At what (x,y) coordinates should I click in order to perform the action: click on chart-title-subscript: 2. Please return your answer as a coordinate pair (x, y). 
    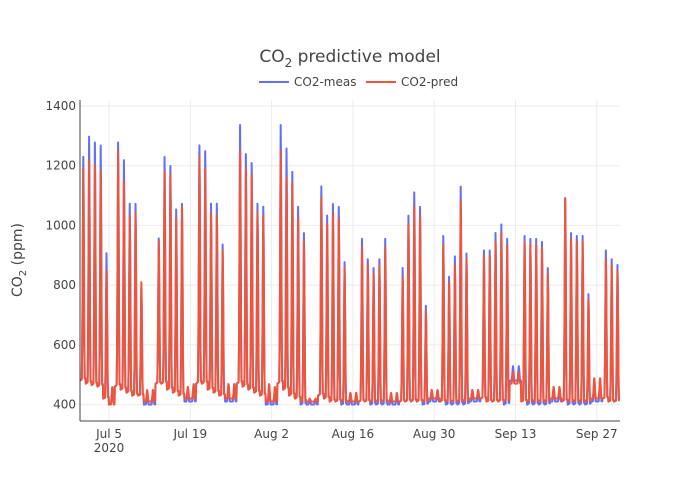
    Looking at the image, I should click on (289, 63).